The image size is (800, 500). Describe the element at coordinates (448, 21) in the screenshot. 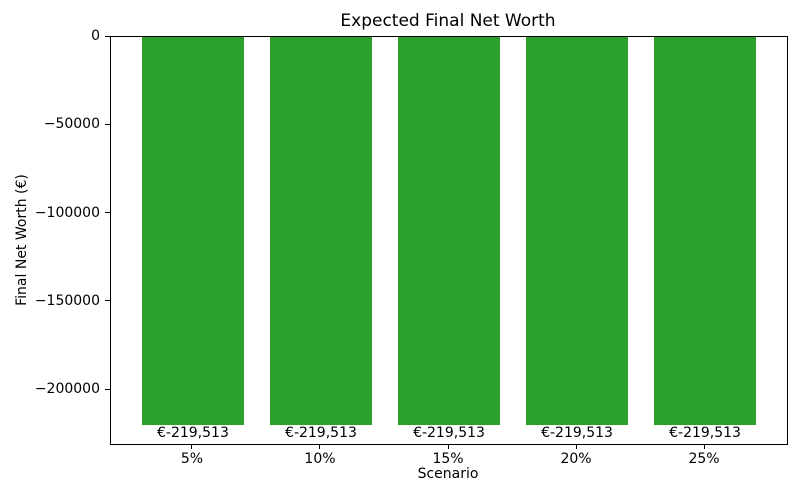

I see `chart-title: Expected Final Net Worth` at that location.